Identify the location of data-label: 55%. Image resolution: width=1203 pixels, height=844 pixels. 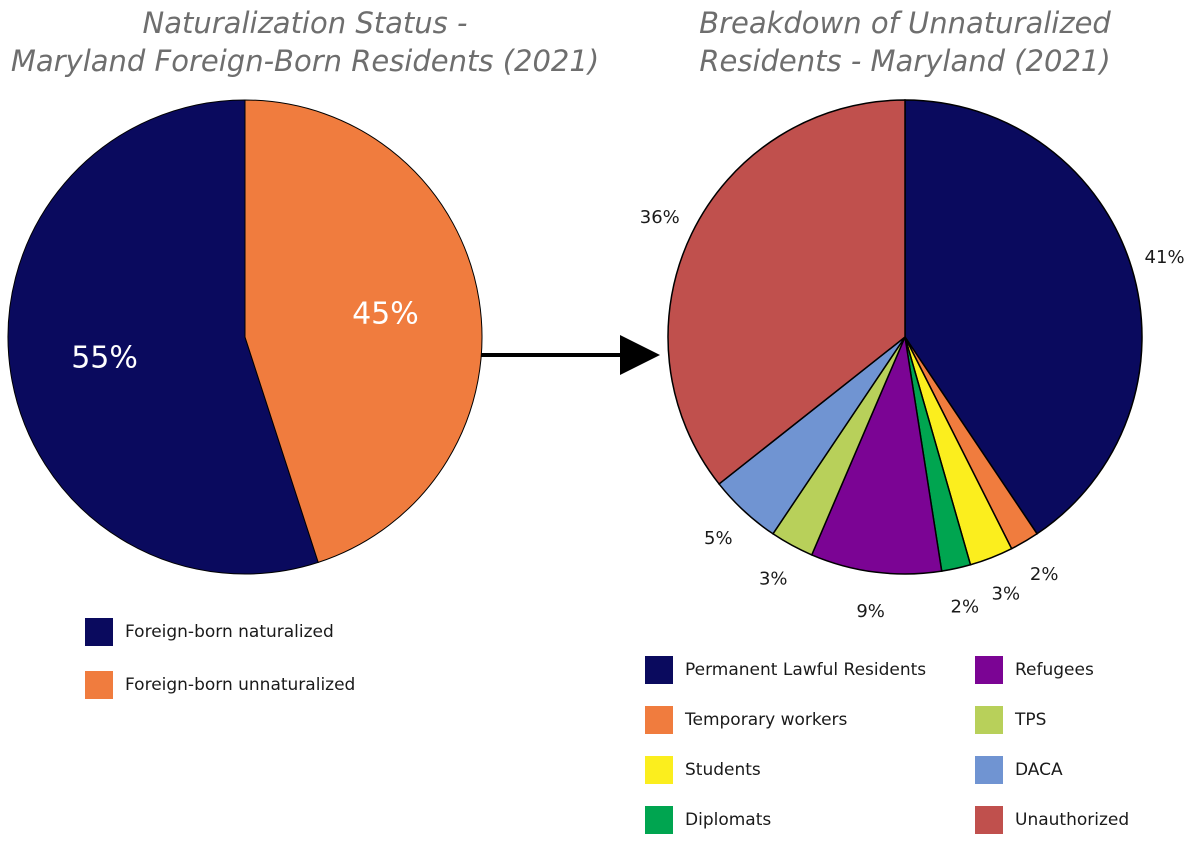
(104, 358).